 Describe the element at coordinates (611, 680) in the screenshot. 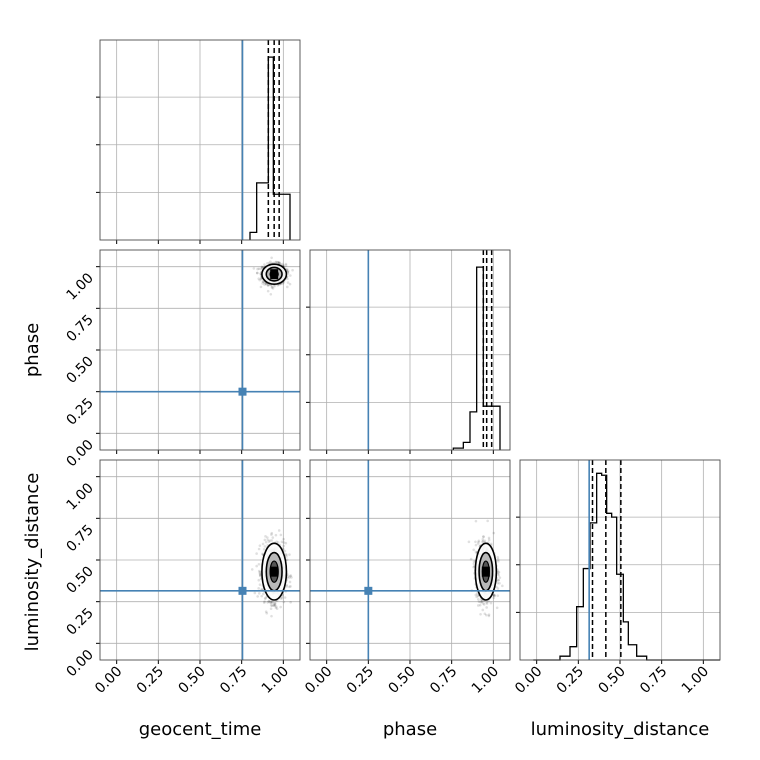

I see `xtick-label-luminosity_distance-2: 0.50` at that location.